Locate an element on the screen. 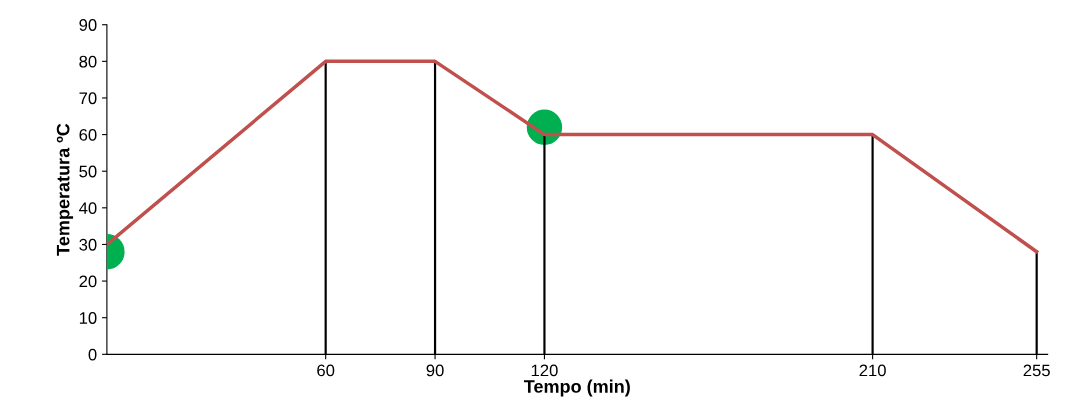 This screenshot has width=1069, height=412. y-axis-title: Temperatura ºC is located at coordinates (65, 189).